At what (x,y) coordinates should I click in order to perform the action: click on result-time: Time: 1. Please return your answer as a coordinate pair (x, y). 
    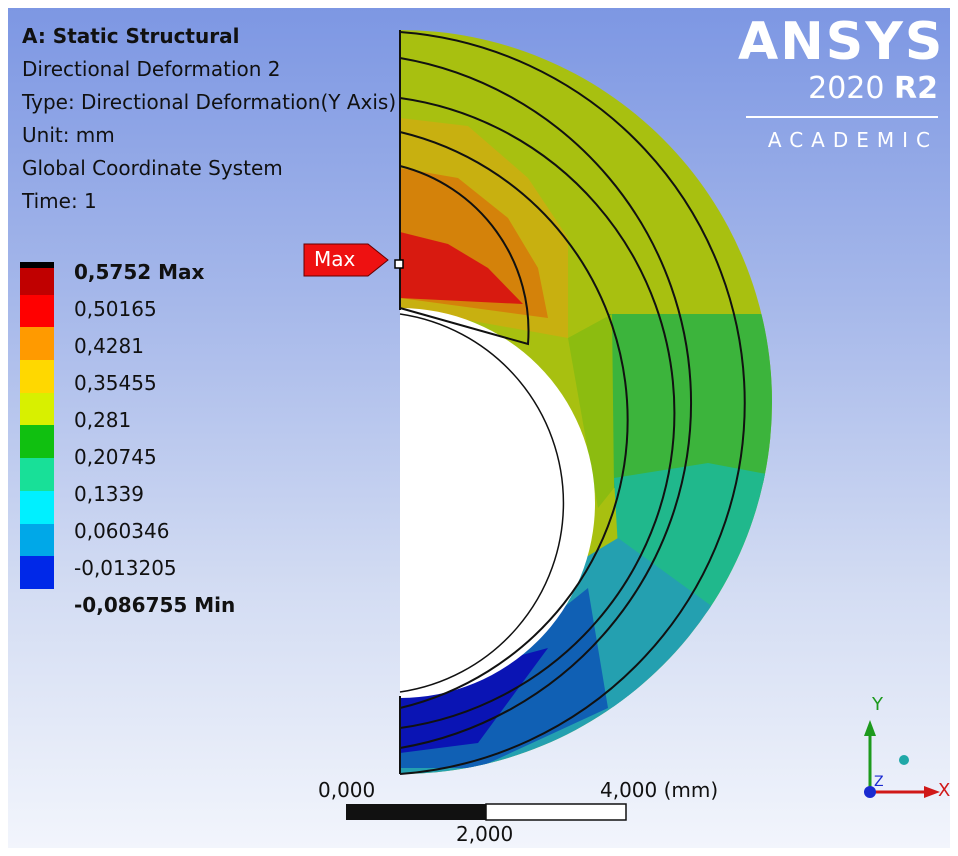
    Looking at the image, I should click on (59, 201).